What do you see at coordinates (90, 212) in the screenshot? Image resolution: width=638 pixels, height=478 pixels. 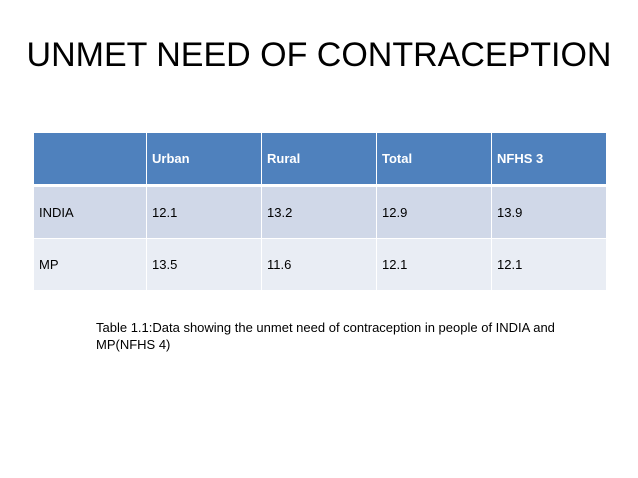 I see `row-label: INDIA` at bounding box center [90, 212].